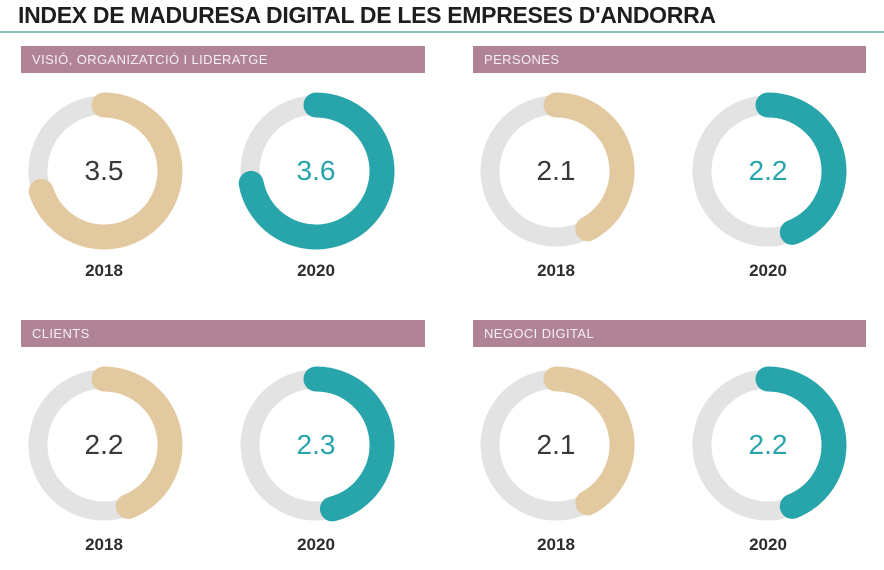  I want to click on donut-value-label: 3.5, so click(104, 170).